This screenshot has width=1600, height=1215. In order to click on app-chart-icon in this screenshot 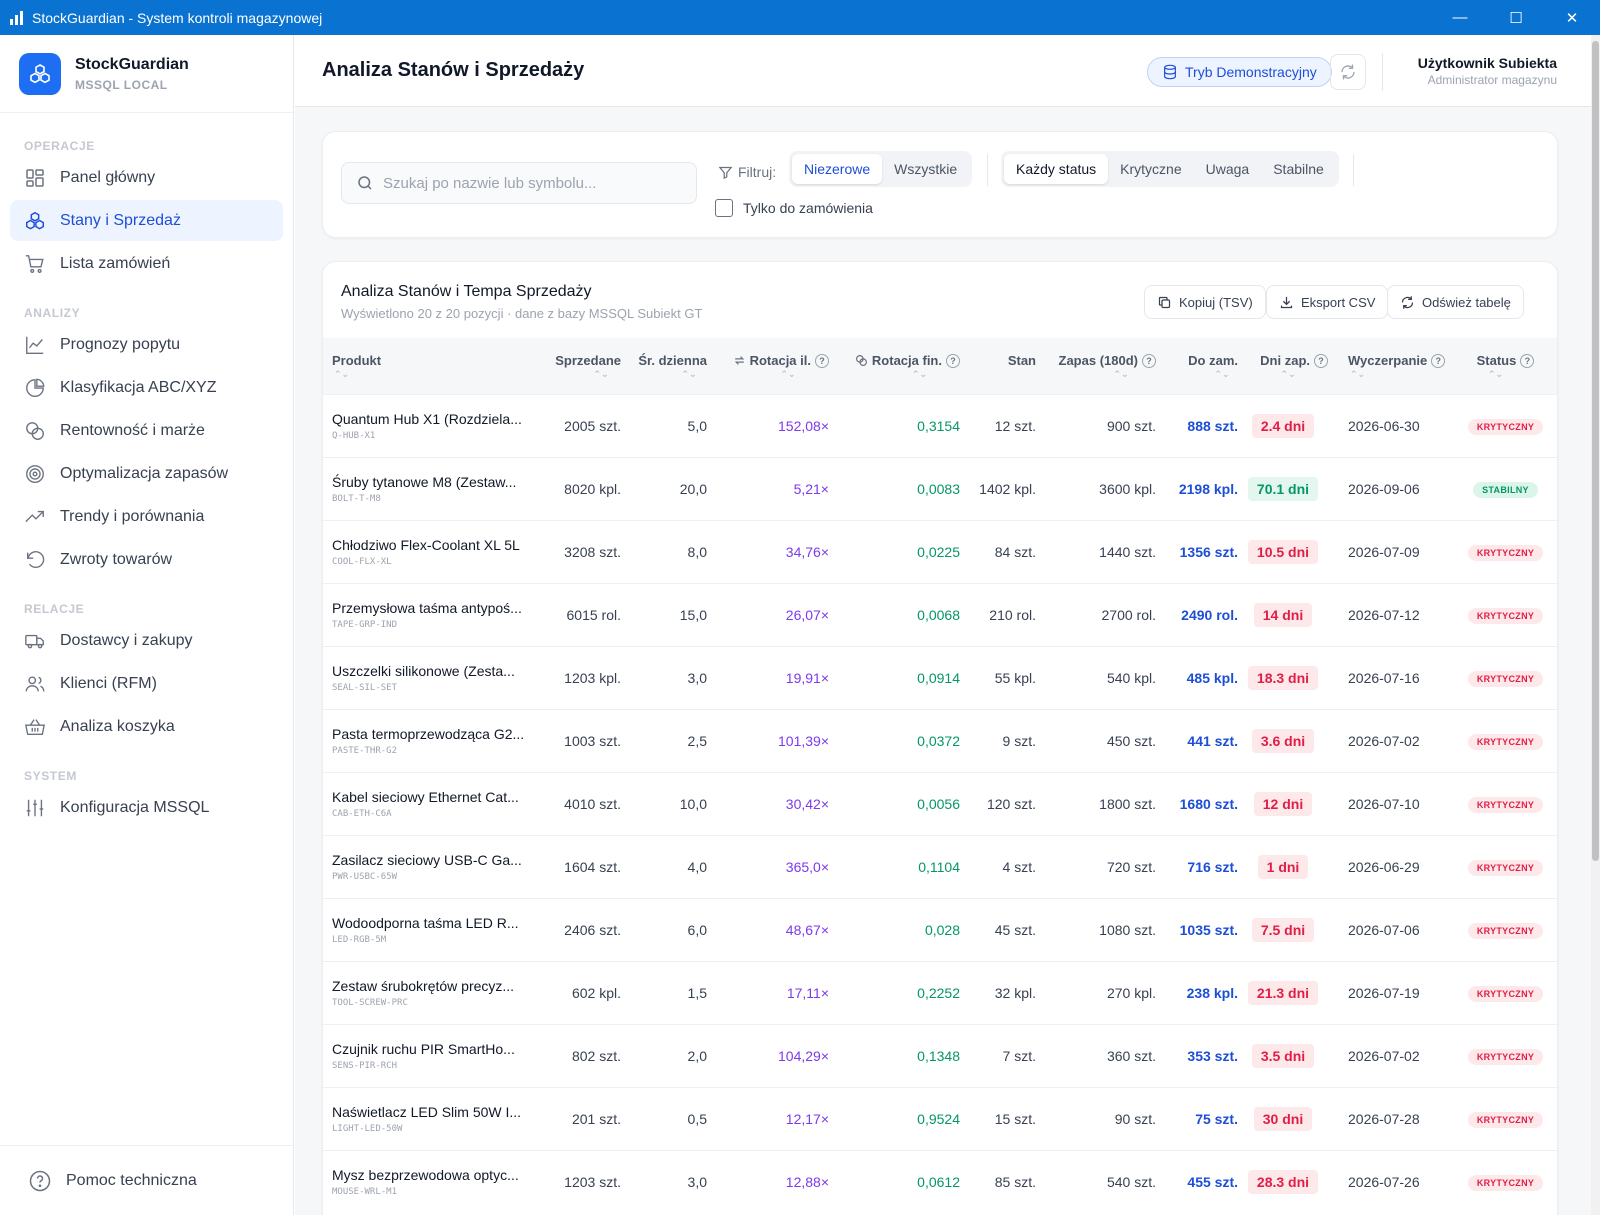, I will do `click(17, 17)`.